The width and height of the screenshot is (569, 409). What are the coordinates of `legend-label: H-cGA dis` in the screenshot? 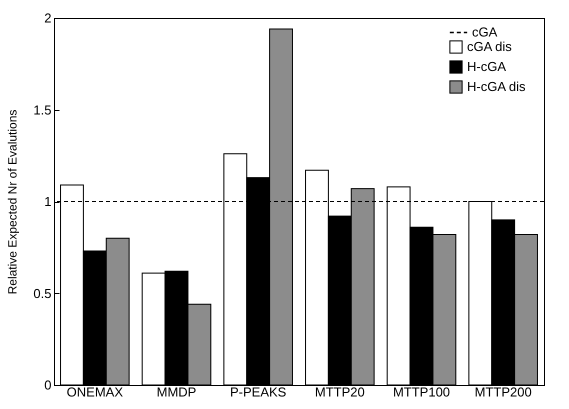 It's located at (496, 86).